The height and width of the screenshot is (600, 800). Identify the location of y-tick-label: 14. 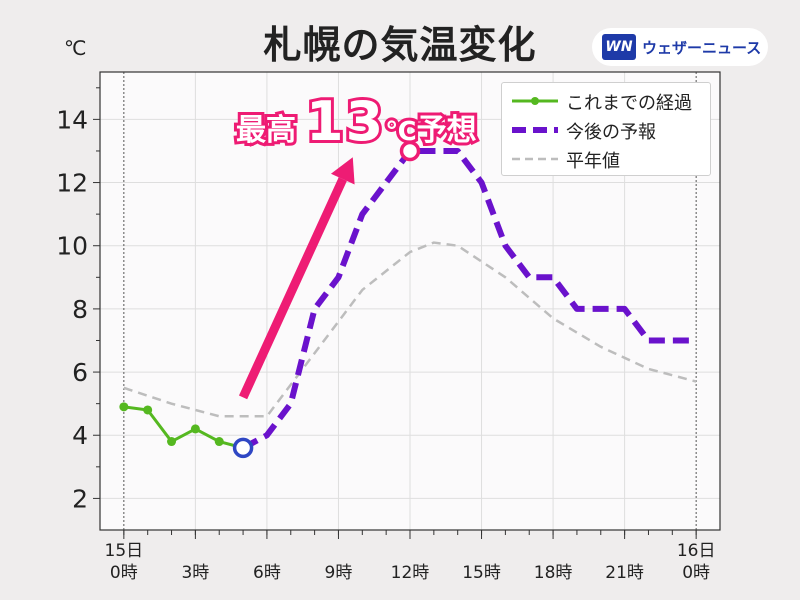
(72, 119).